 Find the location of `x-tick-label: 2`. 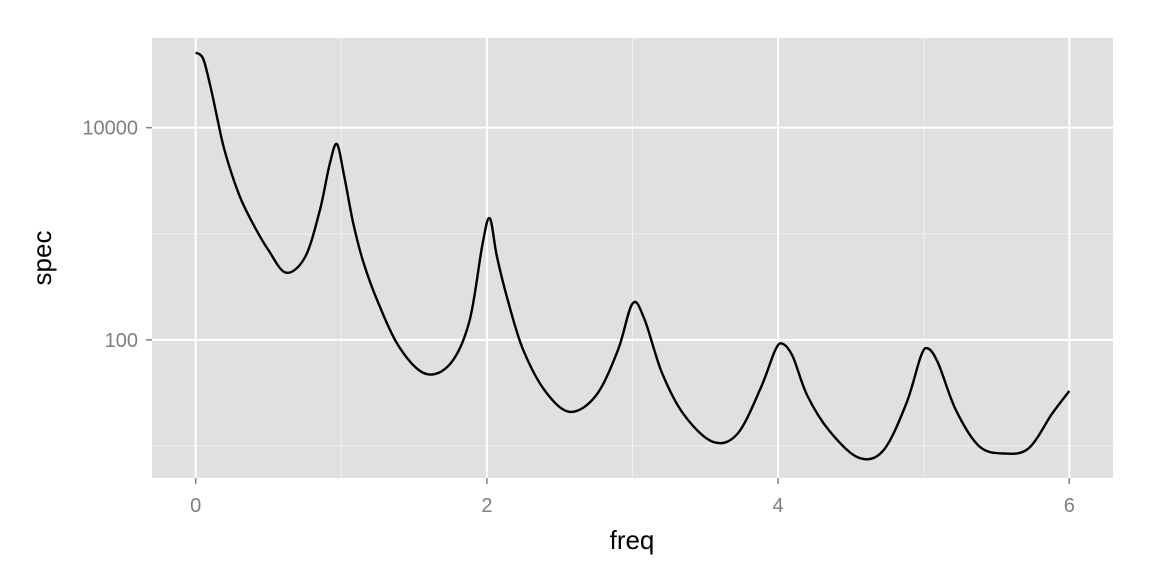

x-tick-label: 2 is located at coordinates (486, 506).